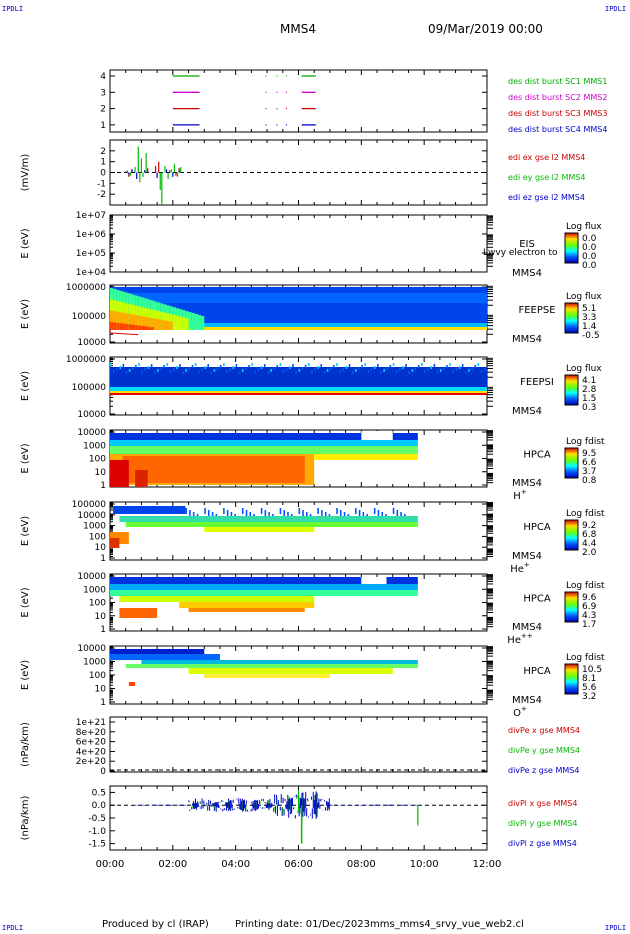 This screenshot has height=934, width=630. What do you see at coordinates (298, 101) in the screenshot?
I see `panel-frame-burst` at bounding box center [298, 101].